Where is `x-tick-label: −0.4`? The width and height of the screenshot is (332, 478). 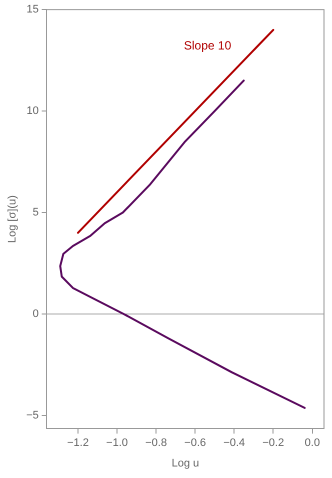 x-tick-label: −0.4 is located at coordinates (234, 443).